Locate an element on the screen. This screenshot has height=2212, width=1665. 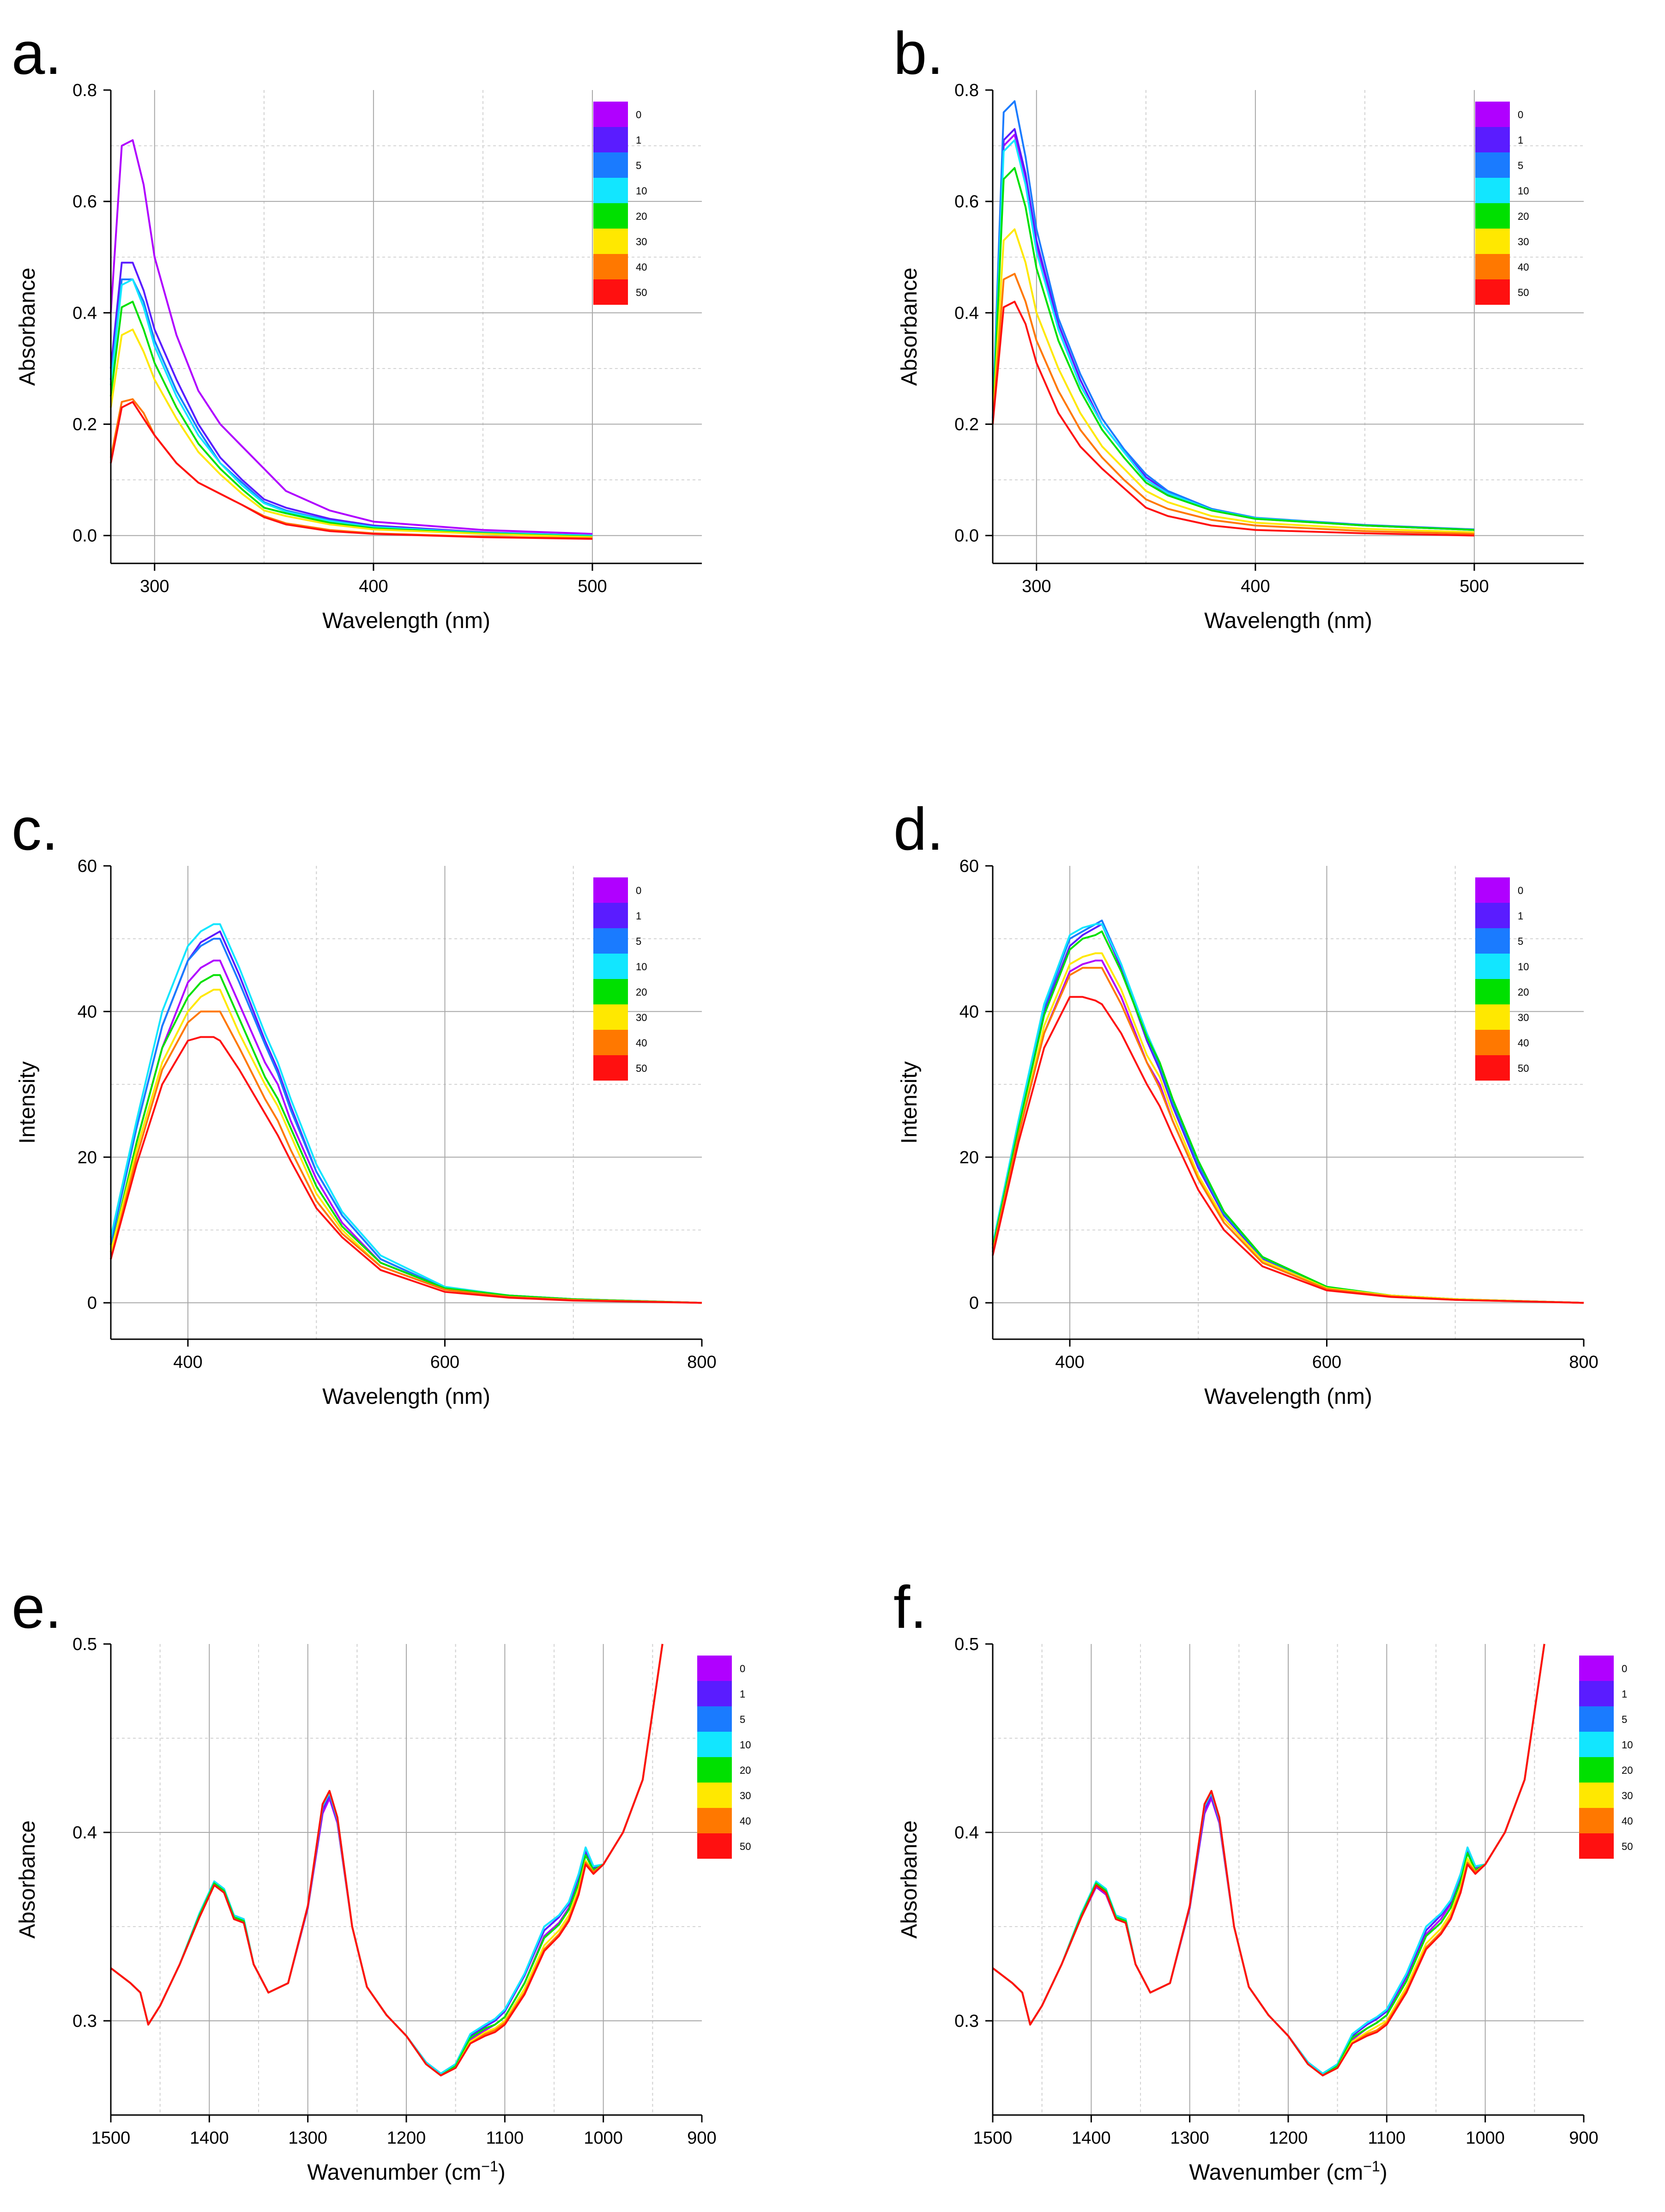
x-axis-label-superscript: −1 is located at coordinates (1371, 2166).